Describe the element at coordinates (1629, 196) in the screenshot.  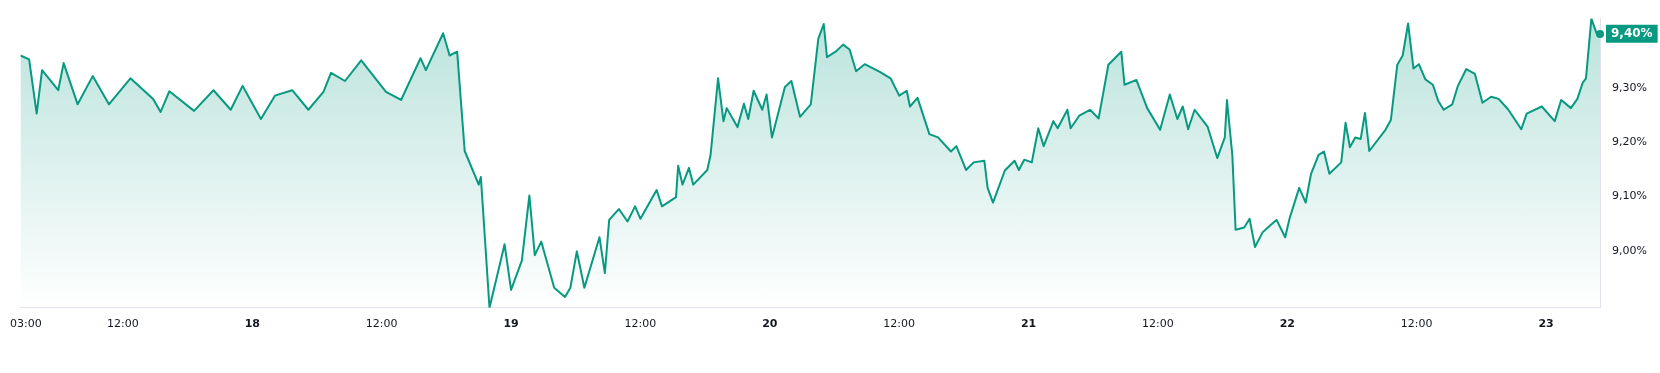
I see `y-tick-label: 9,10%` at that location.